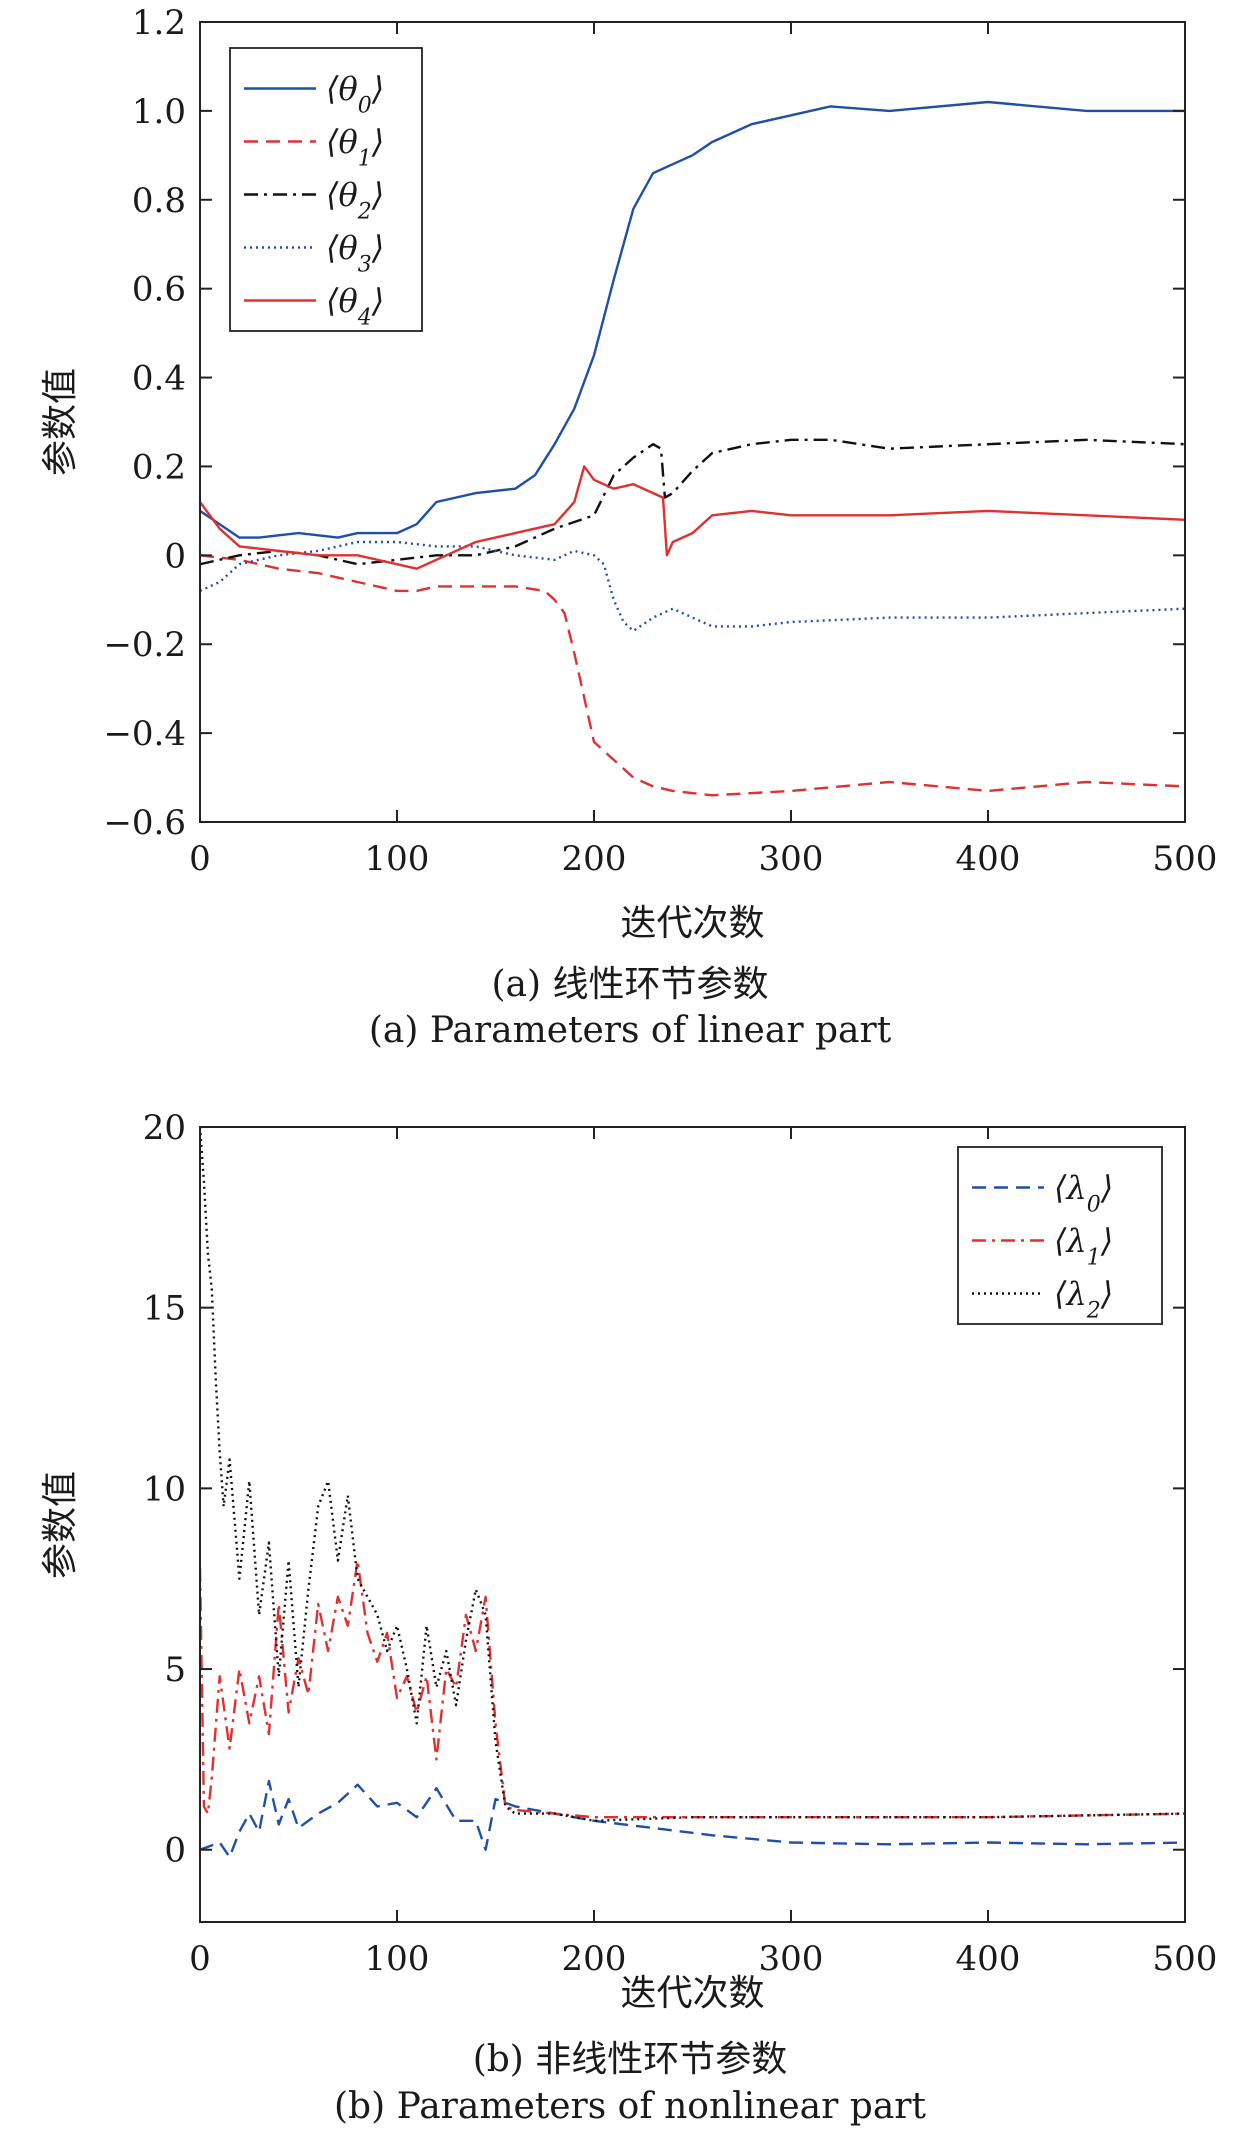 The image size is (1260, 2150). I want to click on y-tick-label-a-6: 0.6, so click(159, 290).